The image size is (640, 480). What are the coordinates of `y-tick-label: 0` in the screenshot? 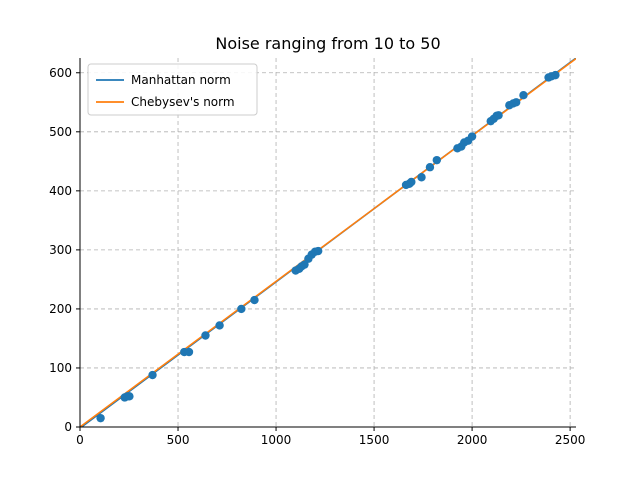 It's located at (68, 427).